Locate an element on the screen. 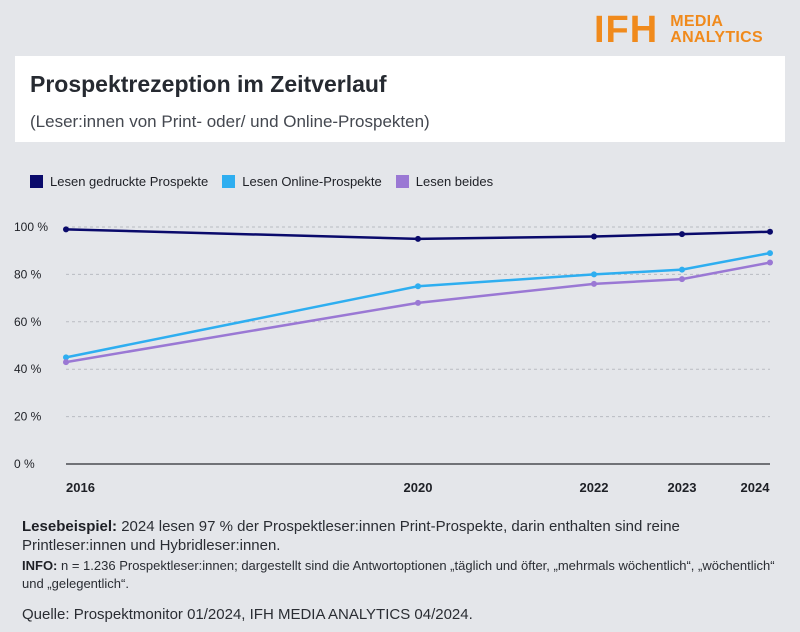  x-tick-label: 2020 is located at coordinates (418, 487).